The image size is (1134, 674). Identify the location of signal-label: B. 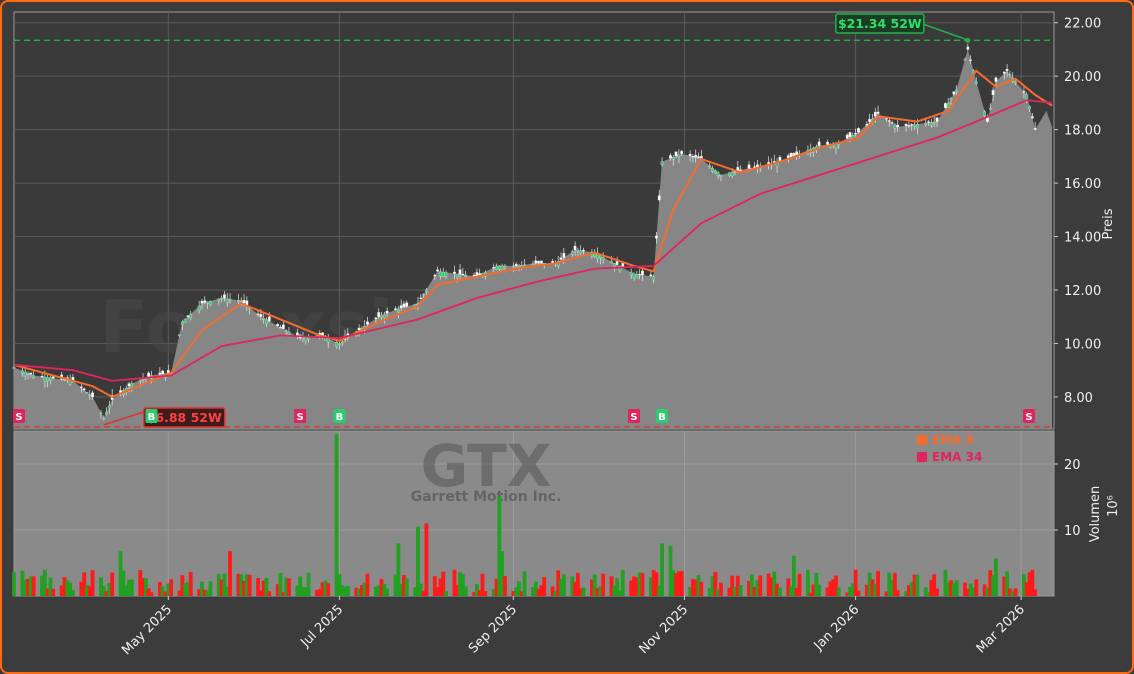
(340, 417).